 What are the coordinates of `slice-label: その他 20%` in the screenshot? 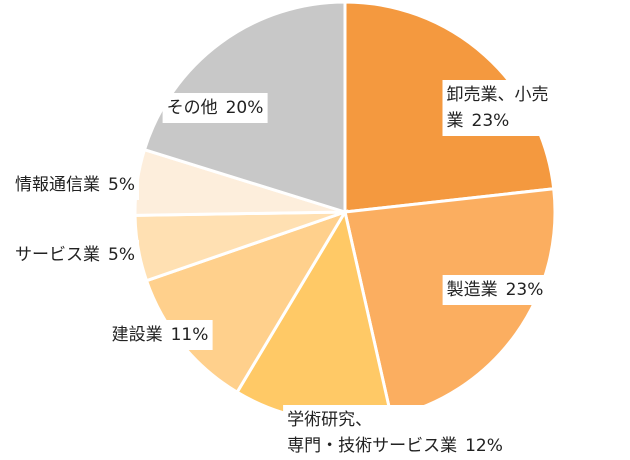 It's located at (215, 108).